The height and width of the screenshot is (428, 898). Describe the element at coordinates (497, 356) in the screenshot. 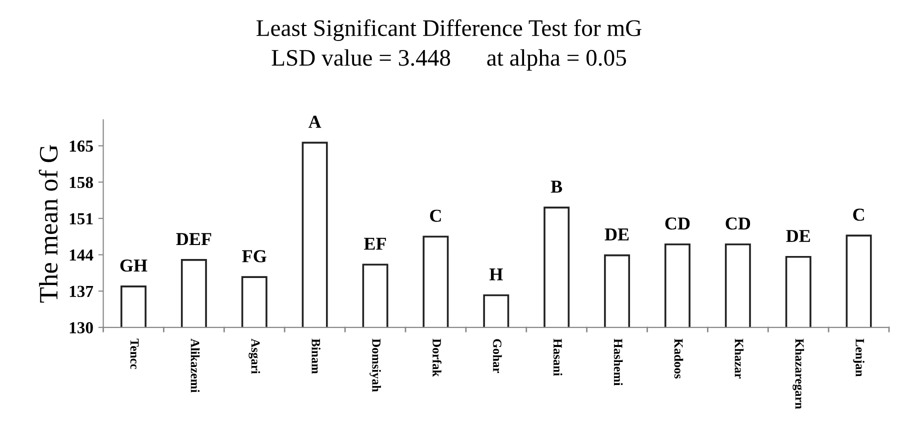

I see `x-tick-label: Gohar` at that location.